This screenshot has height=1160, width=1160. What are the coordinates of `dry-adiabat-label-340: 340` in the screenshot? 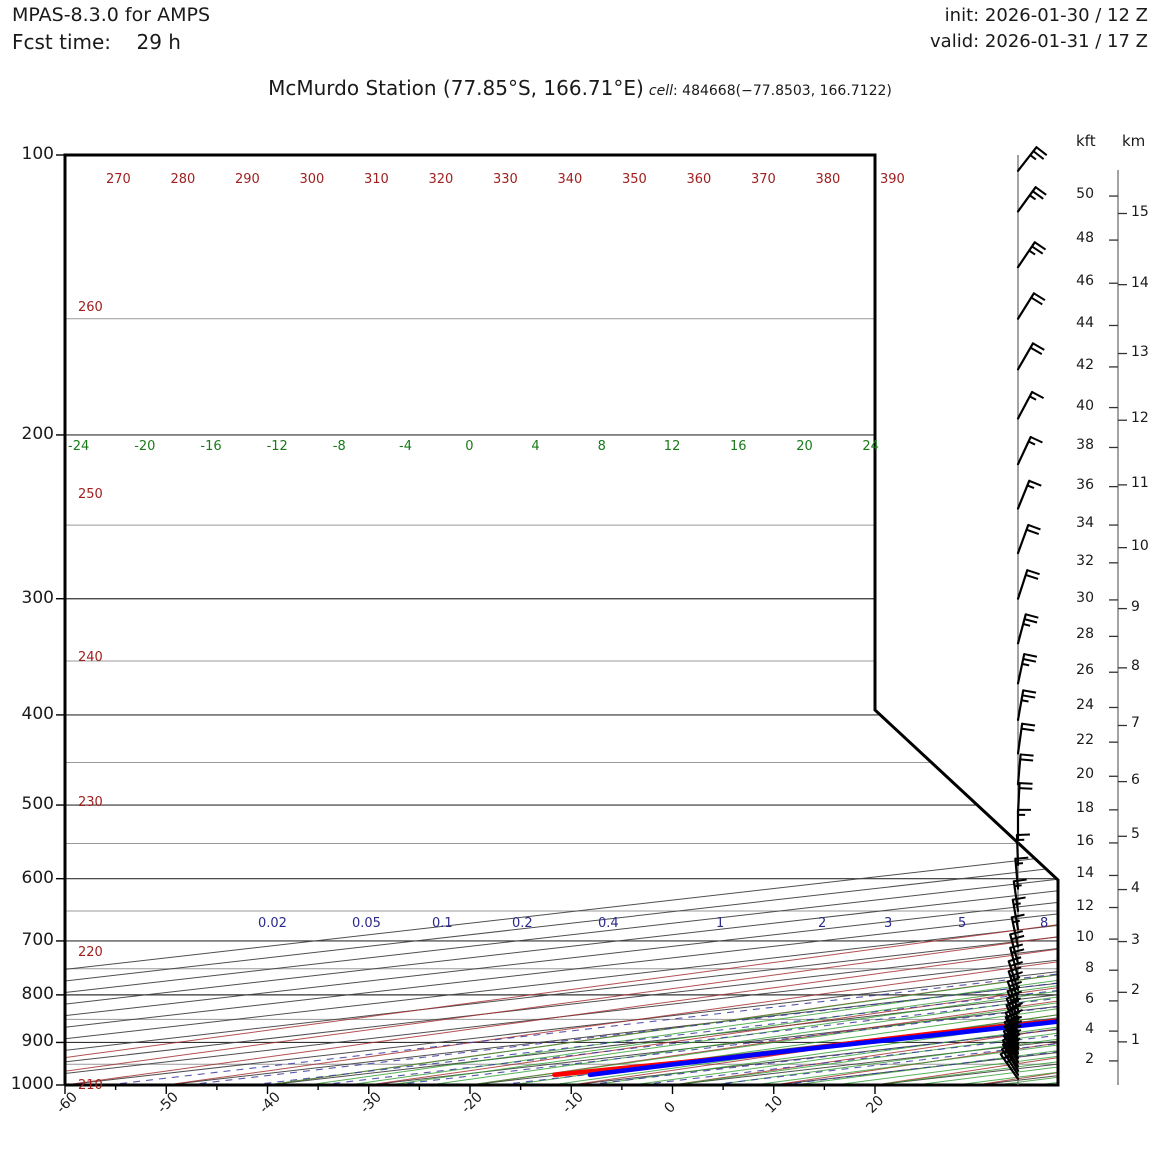 It's located at (570, 179).